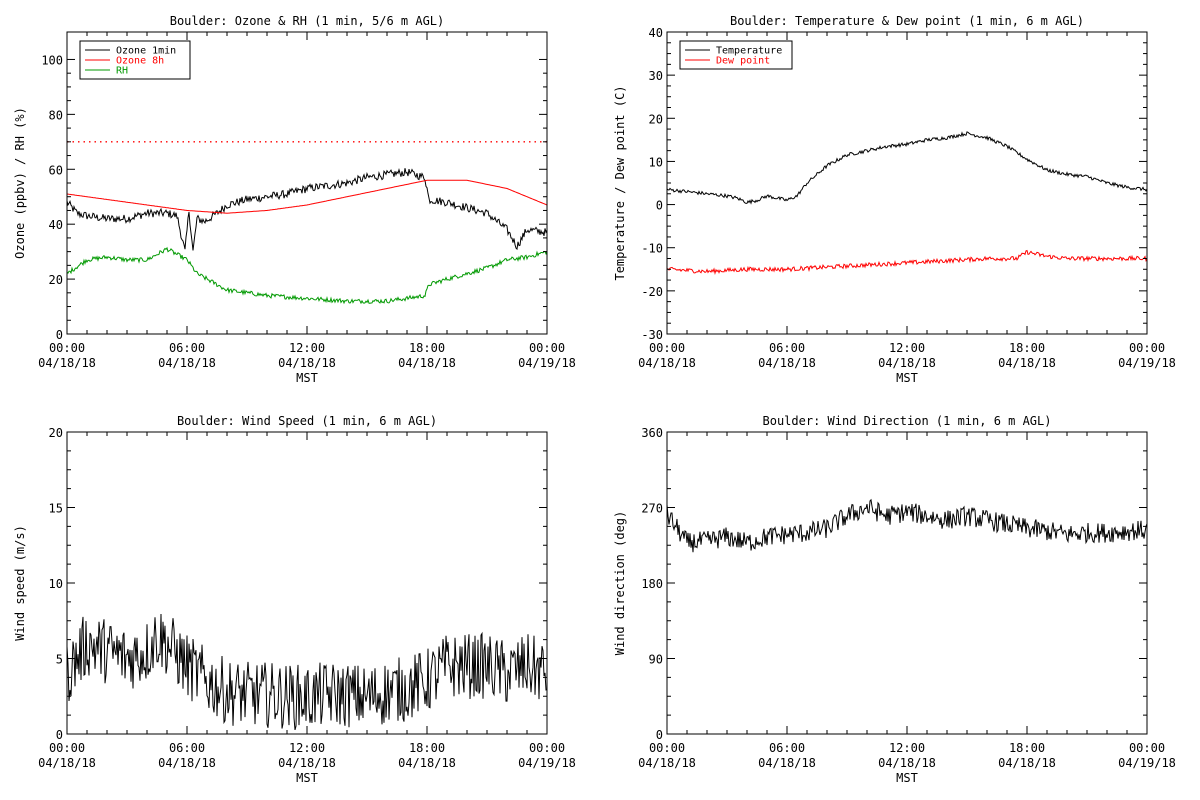 The width and height of the screenshot is (1200, 800). What do you see at coordinates (307, 196) in the screenshot?
I see `series-line-ozone-8h` at bounding box center [307, 196].